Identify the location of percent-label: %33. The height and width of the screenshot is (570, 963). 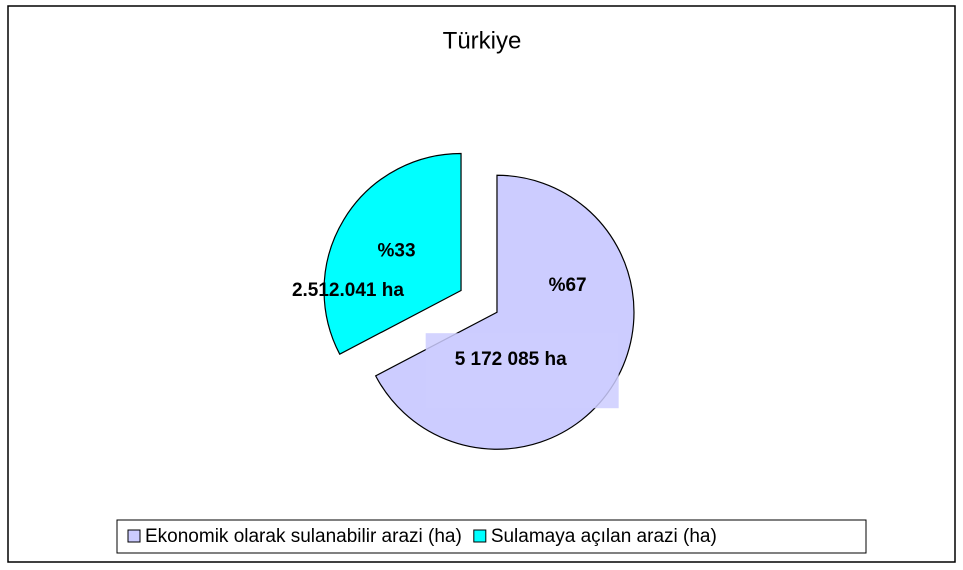
(397, 251).